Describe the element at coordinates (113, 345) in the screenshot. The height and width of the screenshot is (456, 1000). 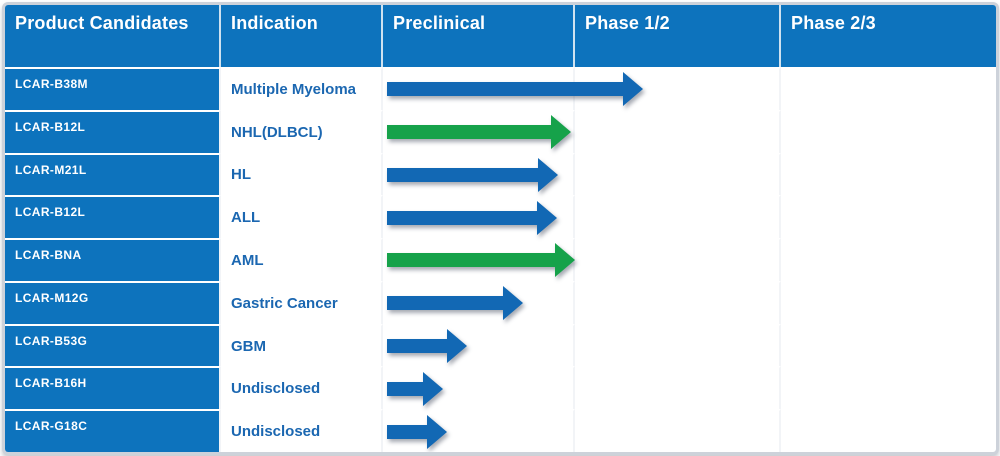
I see `candidate-cell: LCAR-B53G` at that location.